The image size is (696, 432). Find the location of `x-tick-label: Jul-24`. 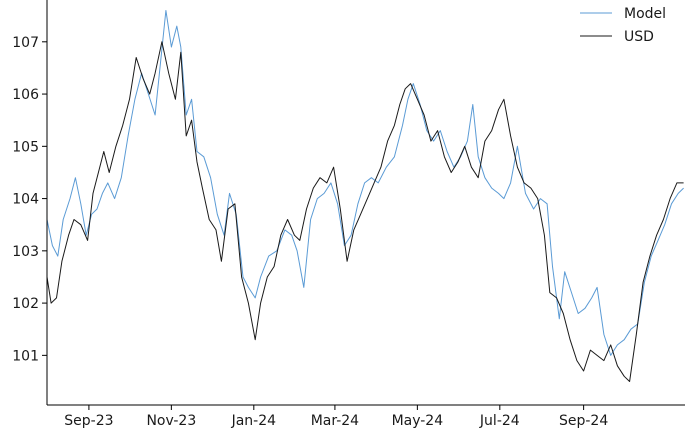

x-tick-label: Jul-24 is located at coordinates (499, 421).